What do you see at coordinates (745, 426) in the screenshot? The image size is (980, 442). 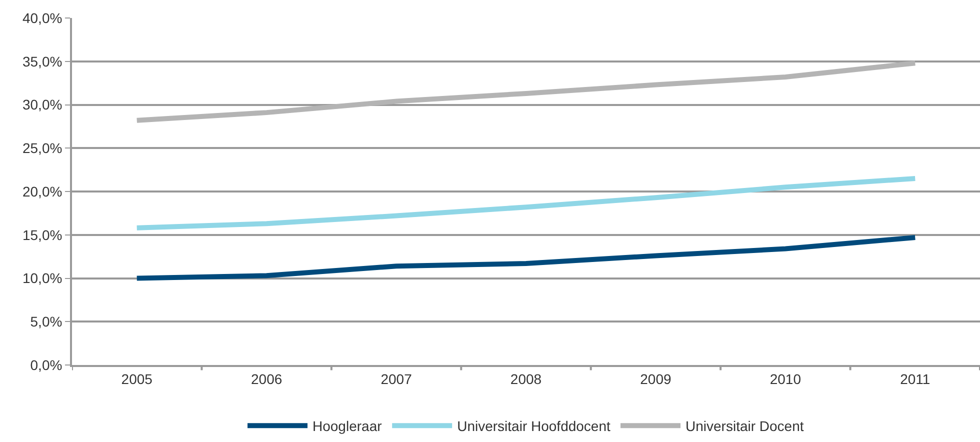 I see `legend-label: Universitair Docent` at bounding box center [745, 426].